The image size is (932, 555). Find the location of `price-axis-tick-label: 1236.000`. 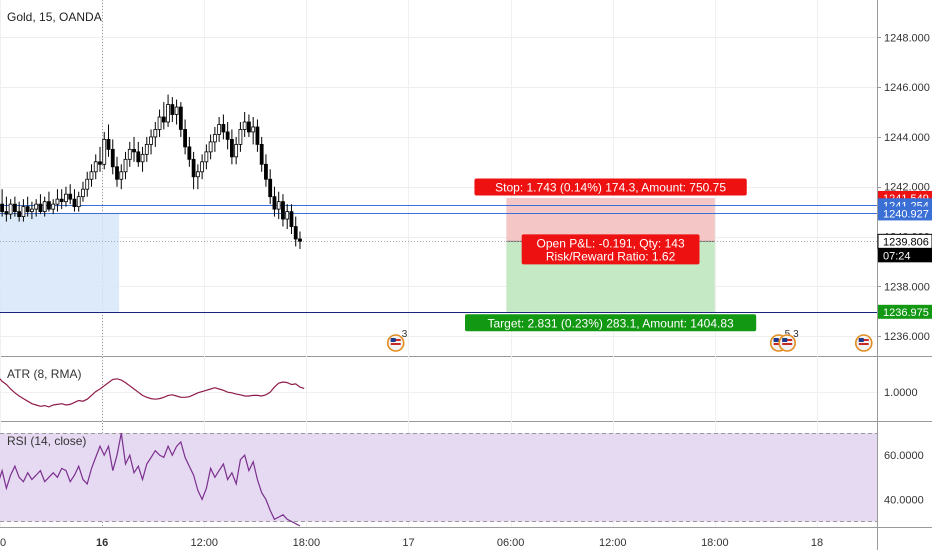

price-axis-tick-label: 1236.000 is located at coordinates (907, 337).